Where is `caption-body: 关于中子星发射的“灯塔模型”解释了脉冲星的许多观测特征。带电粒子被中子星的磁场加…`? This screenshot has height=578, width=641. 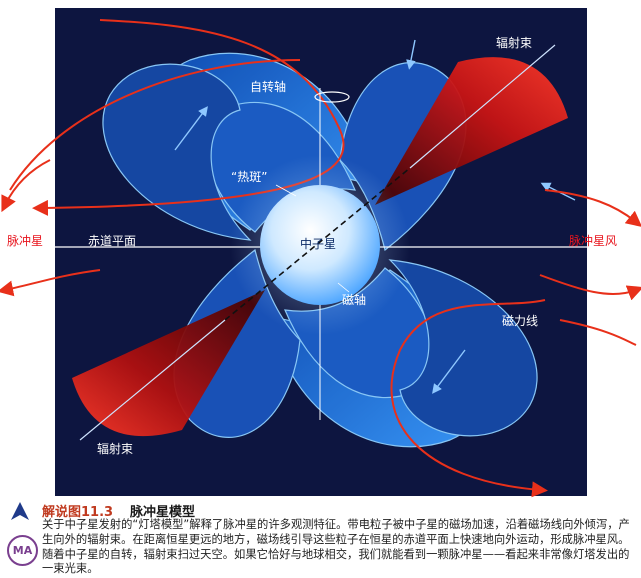 caption-body: 关于中子星发射的“灯塔模型”解释了脉冲星的许多观测特征。带电粒子被中子星的磁场加… is located at coordinates (336, 547).